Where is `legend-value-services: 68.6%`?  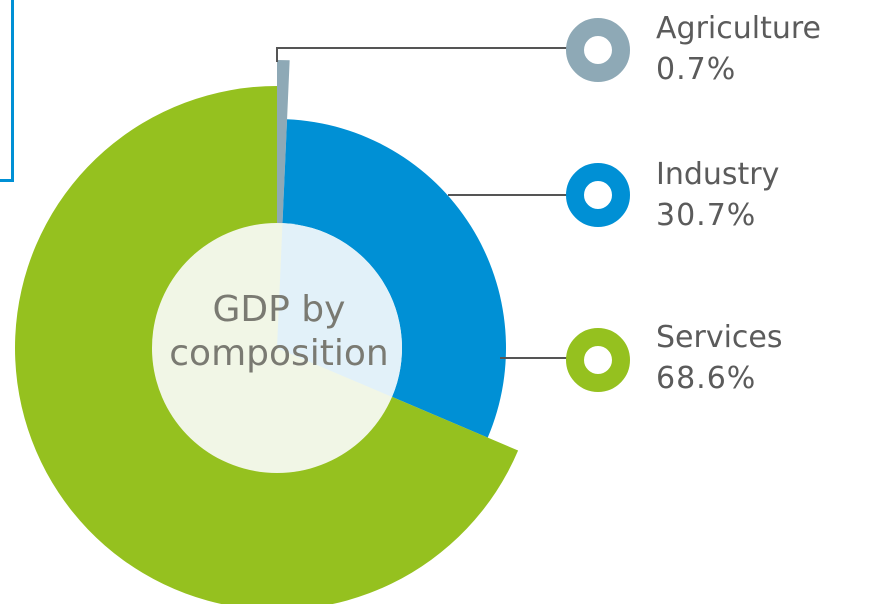 legend-value-services: 68.6% is located at coordinates (719, 378).